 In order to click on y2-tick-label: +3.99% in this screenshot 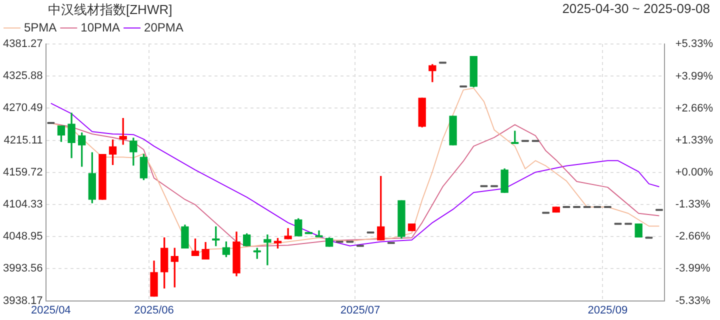, I will do `click(694, 76)`.